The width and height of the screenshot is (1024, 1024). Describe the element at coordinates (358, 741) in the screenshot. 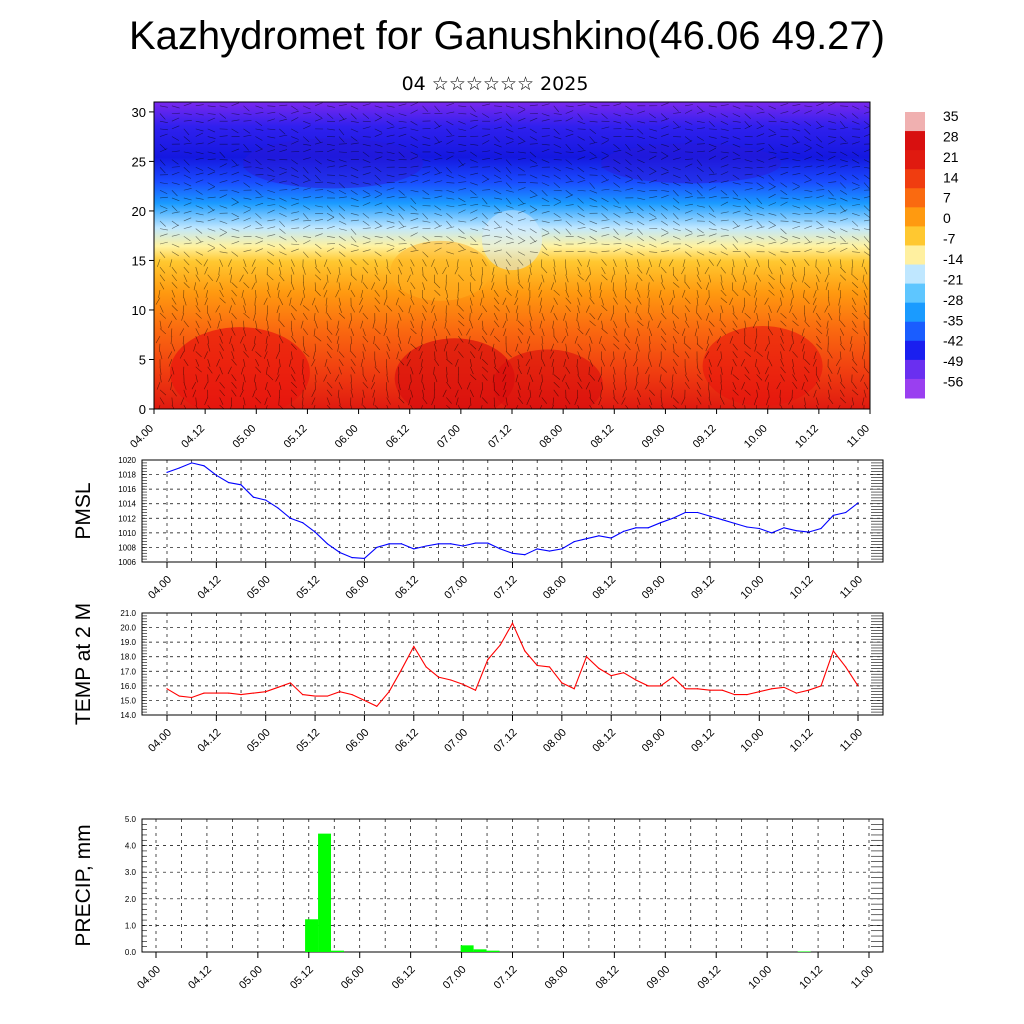

I see `x-tick-label: 06.00` at that location.